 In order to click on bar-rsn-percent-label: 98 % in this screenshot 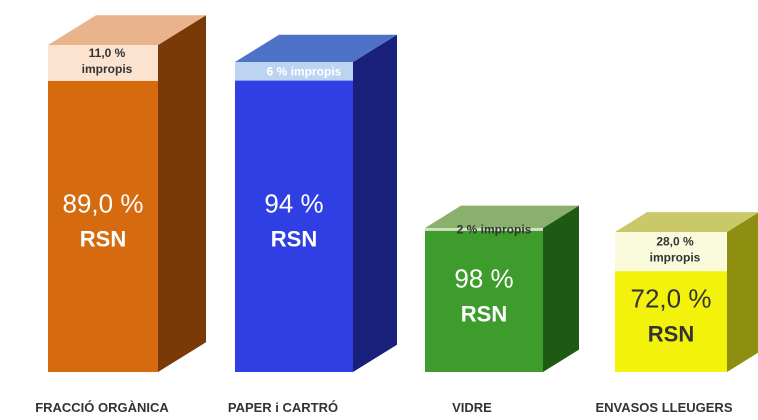, I will do `click(483, 278)`.